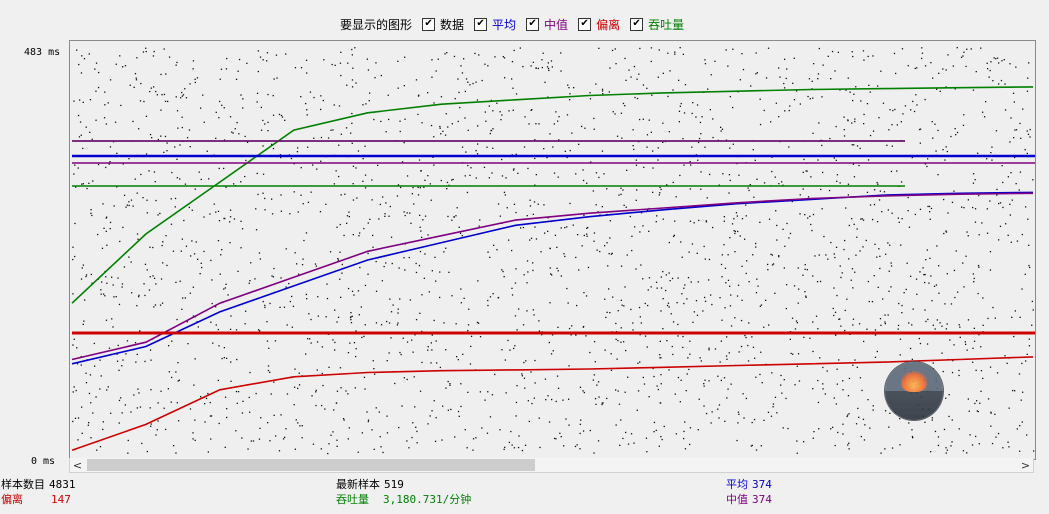  Describe the element at coordinates (585, 24) in the screenshot. I see `checkbox-dev: ✔` at that location.